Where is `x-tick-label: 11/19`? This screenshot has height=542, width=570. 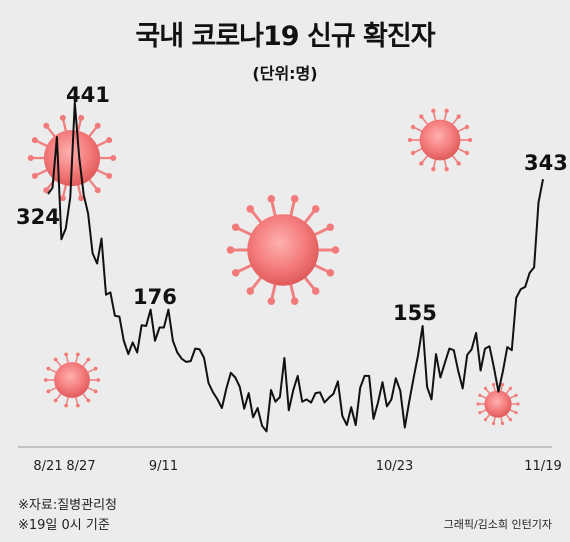 x-tick-label: 11/19 is located at coordinates (542, 466).